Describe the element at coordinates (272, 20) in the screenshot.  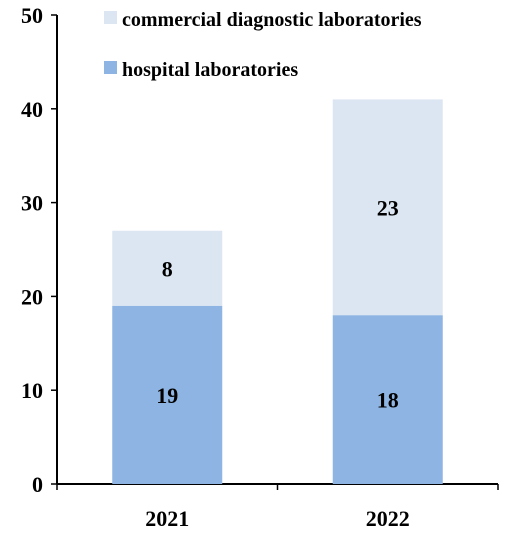
I see `legend-label: commercial diagnostic laboratories` at that location.